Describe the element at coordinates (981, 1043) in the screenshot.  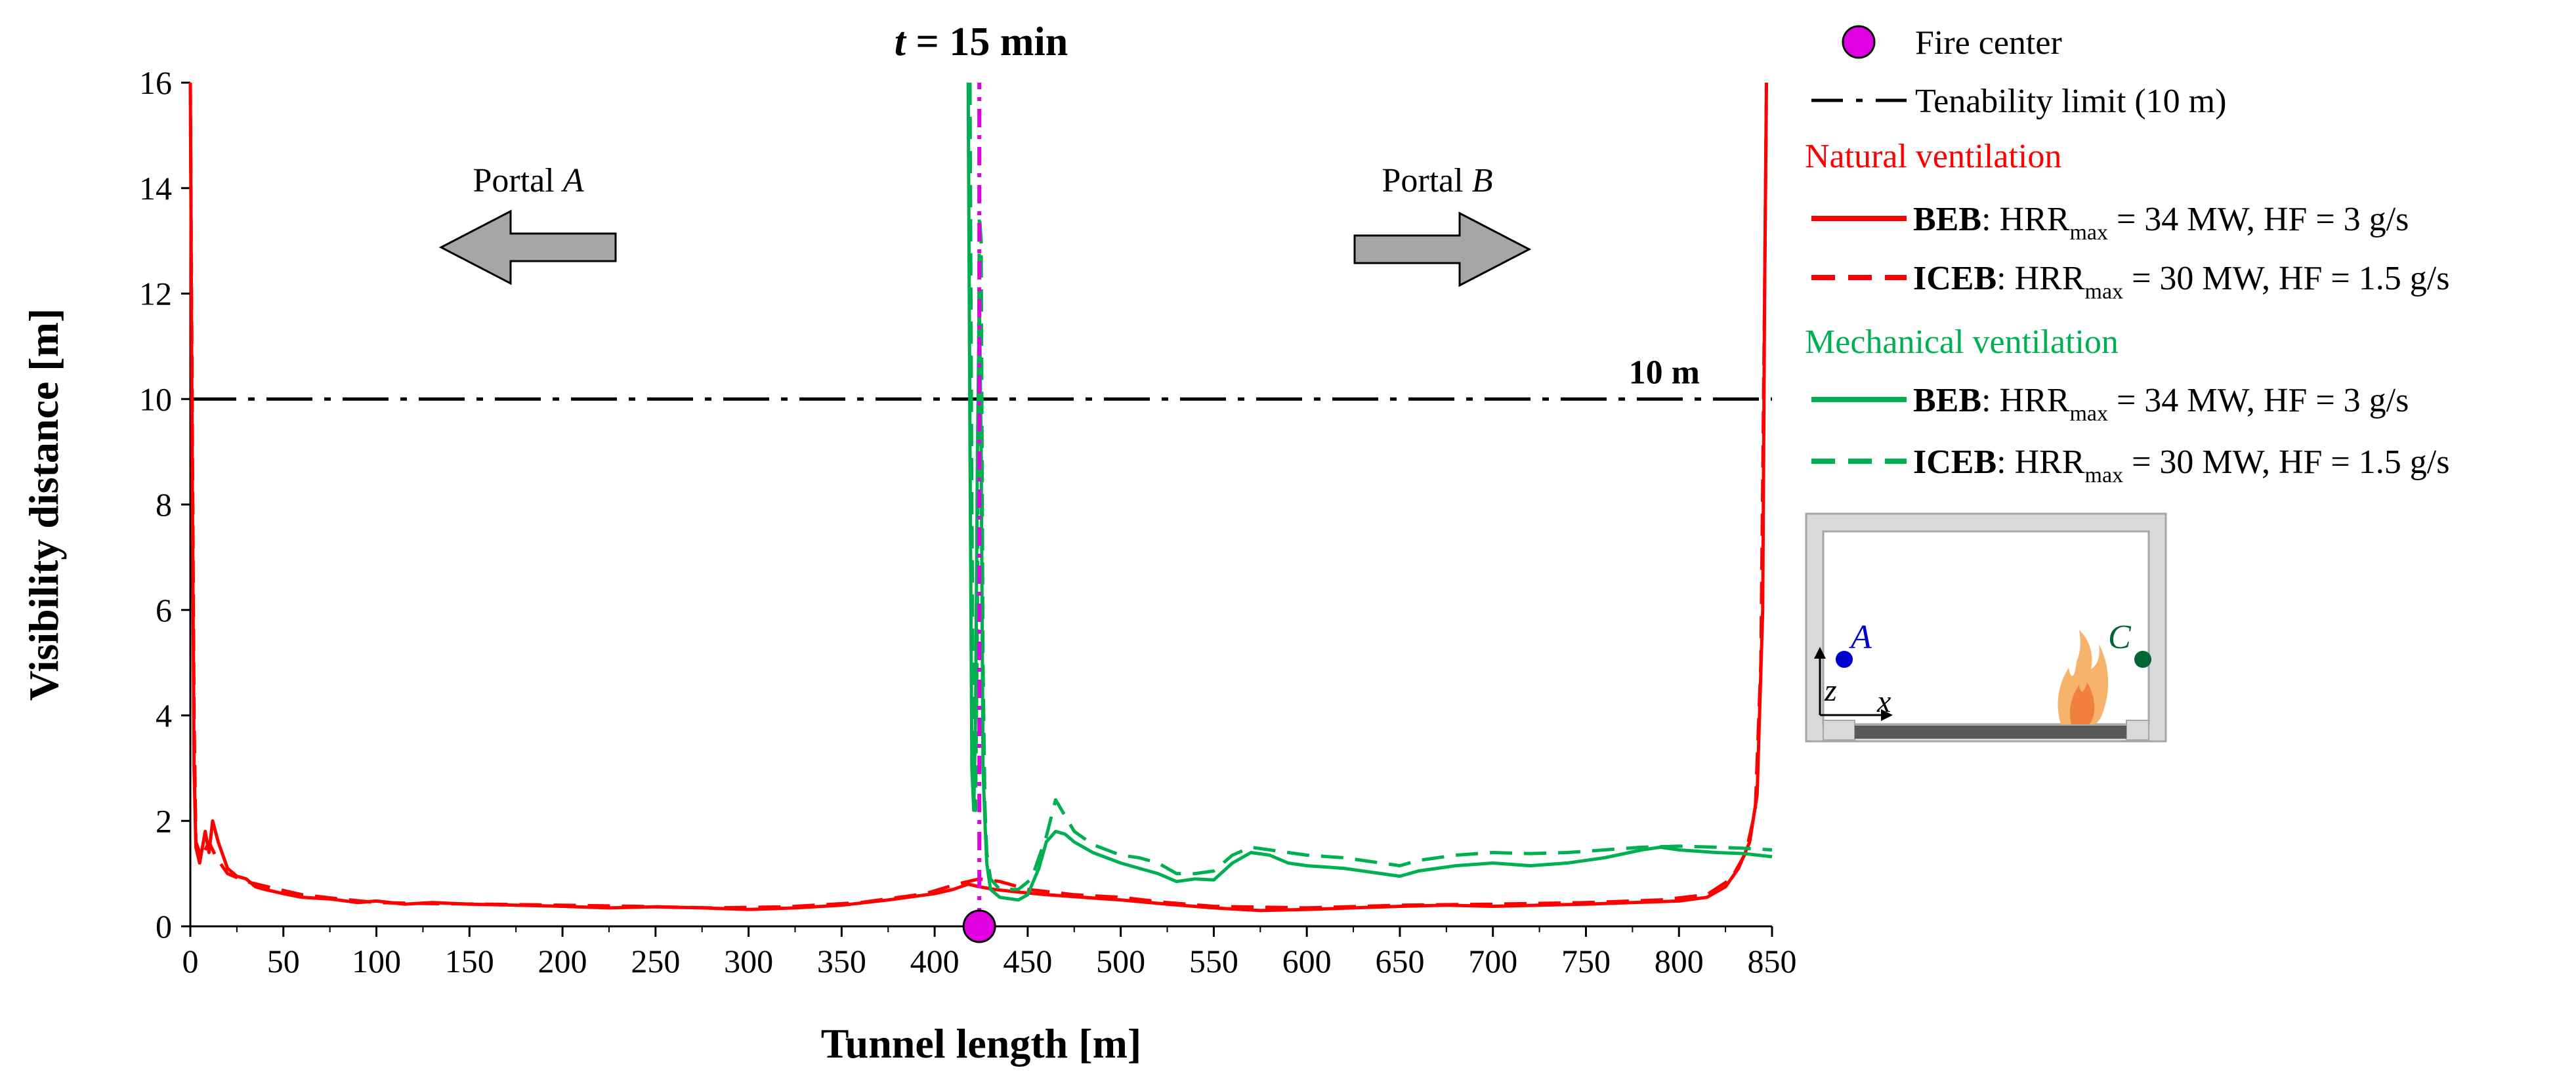
I see `x-axis-label: Tunnel length [m]` at that location.